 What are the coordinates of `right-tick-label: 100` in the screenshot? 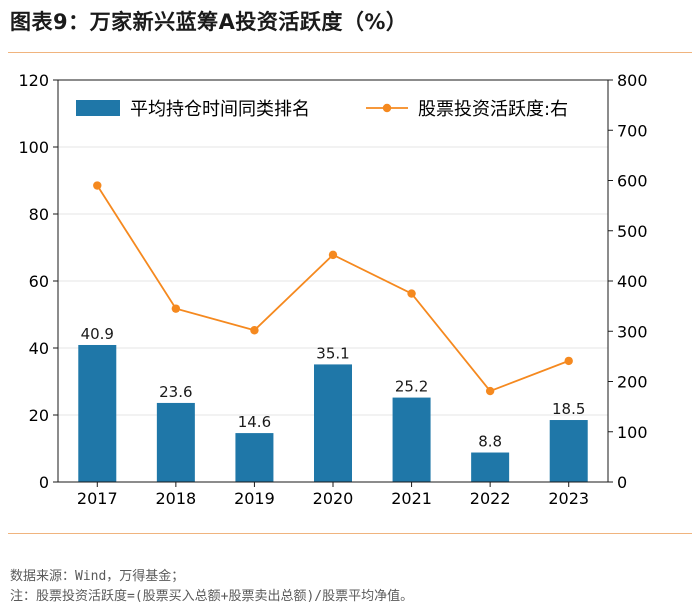 It's located at (632, 432).